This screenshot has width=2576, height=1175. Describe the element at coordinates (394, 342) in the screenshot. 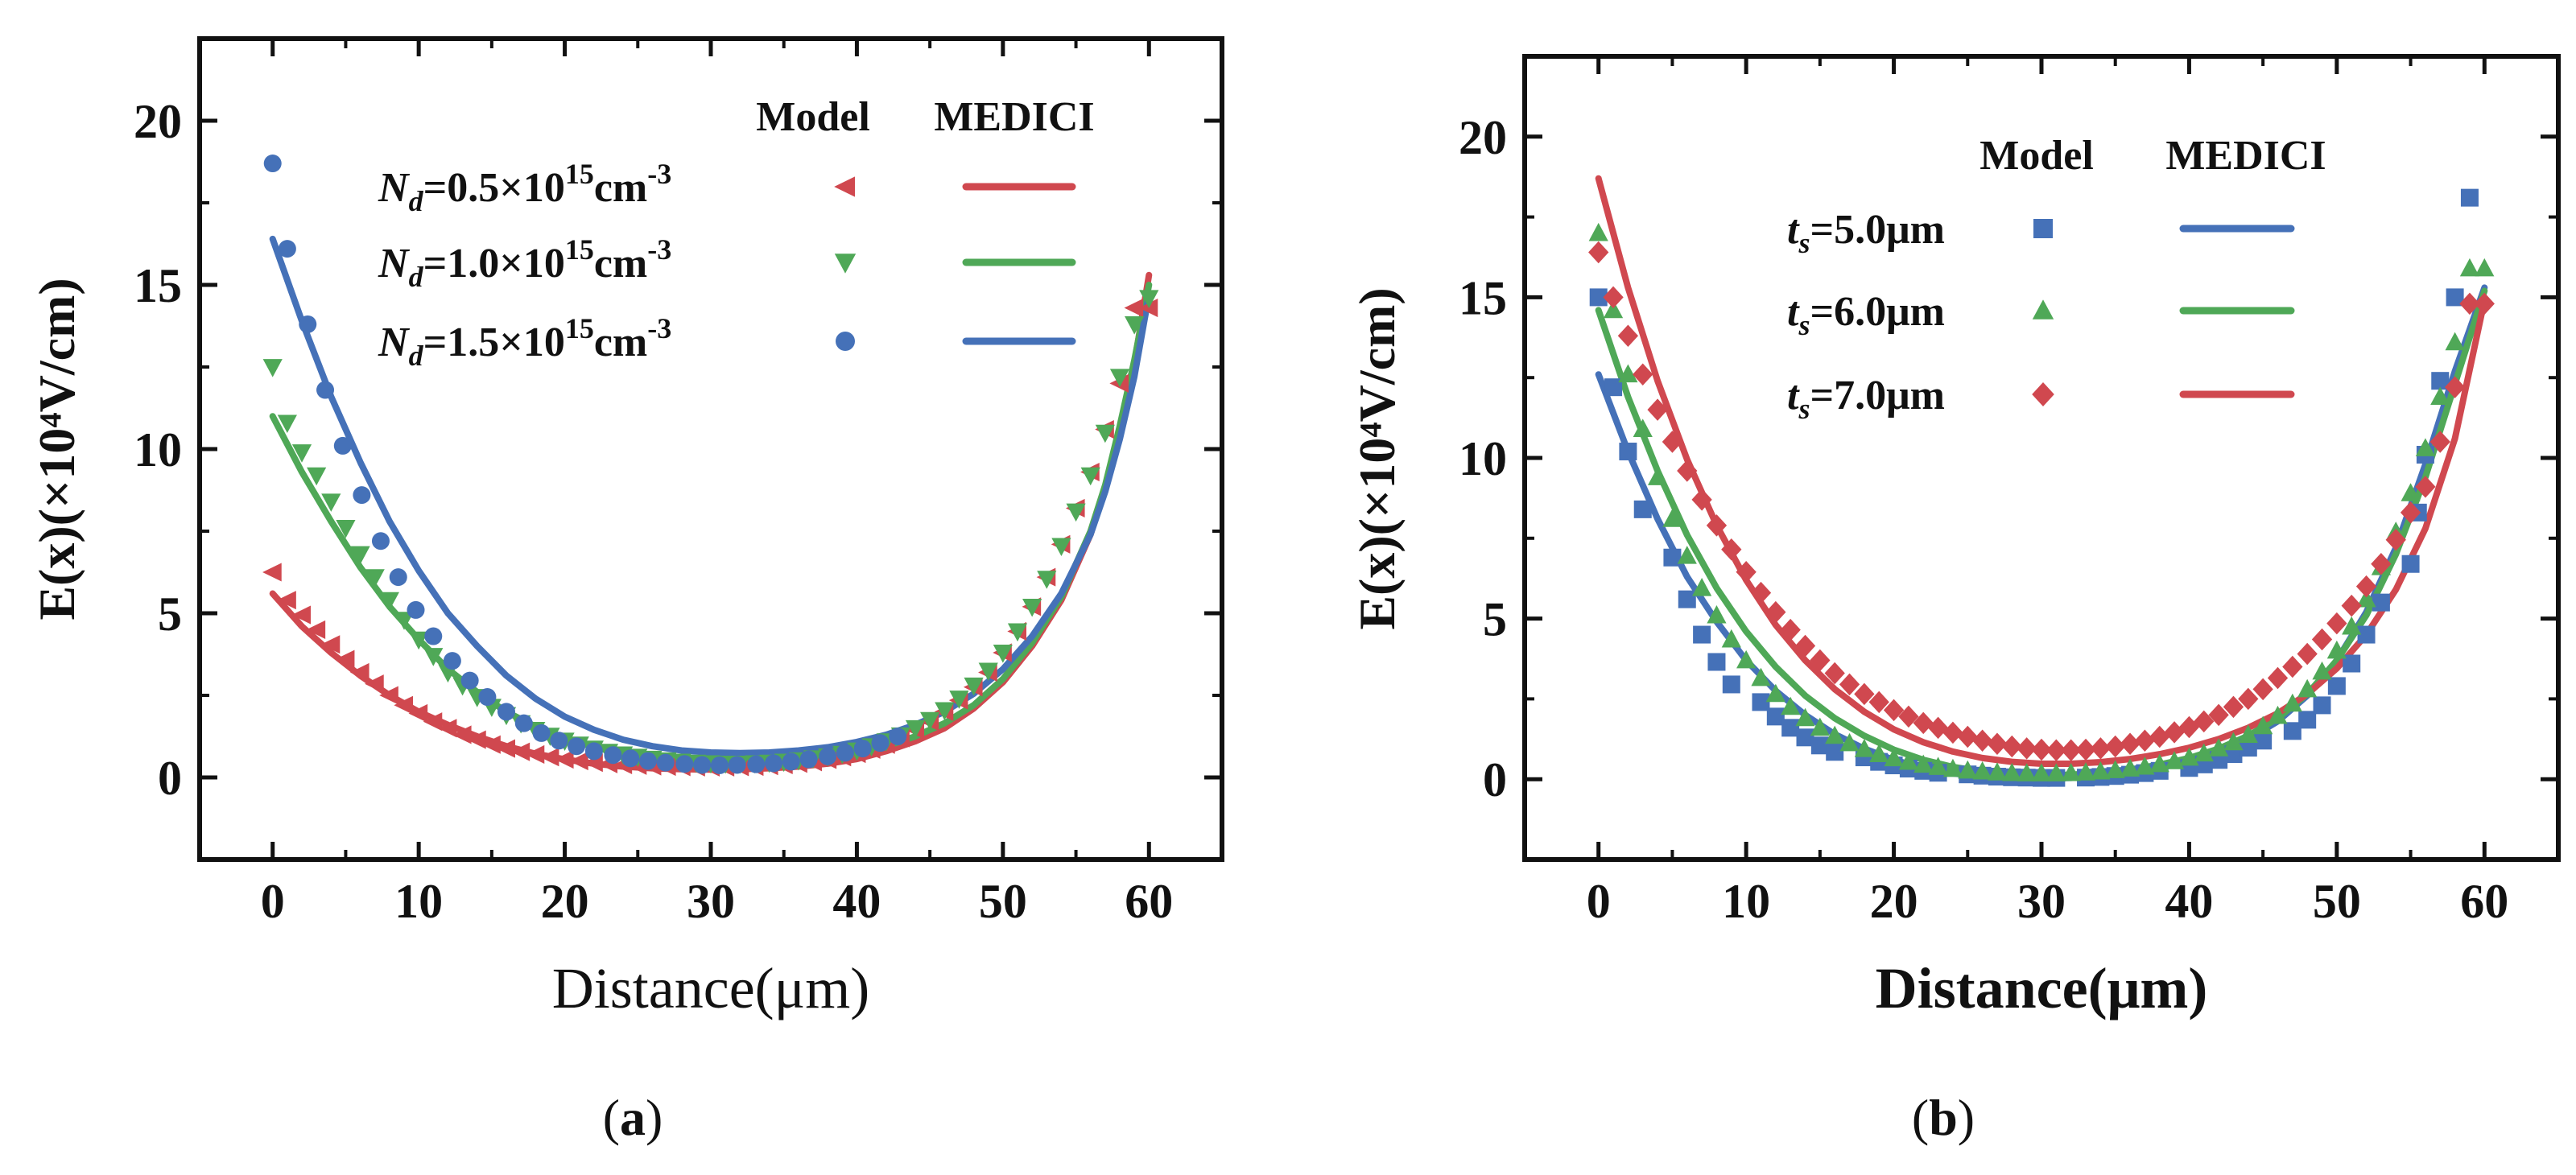

I see `legend-var: N` at that location.